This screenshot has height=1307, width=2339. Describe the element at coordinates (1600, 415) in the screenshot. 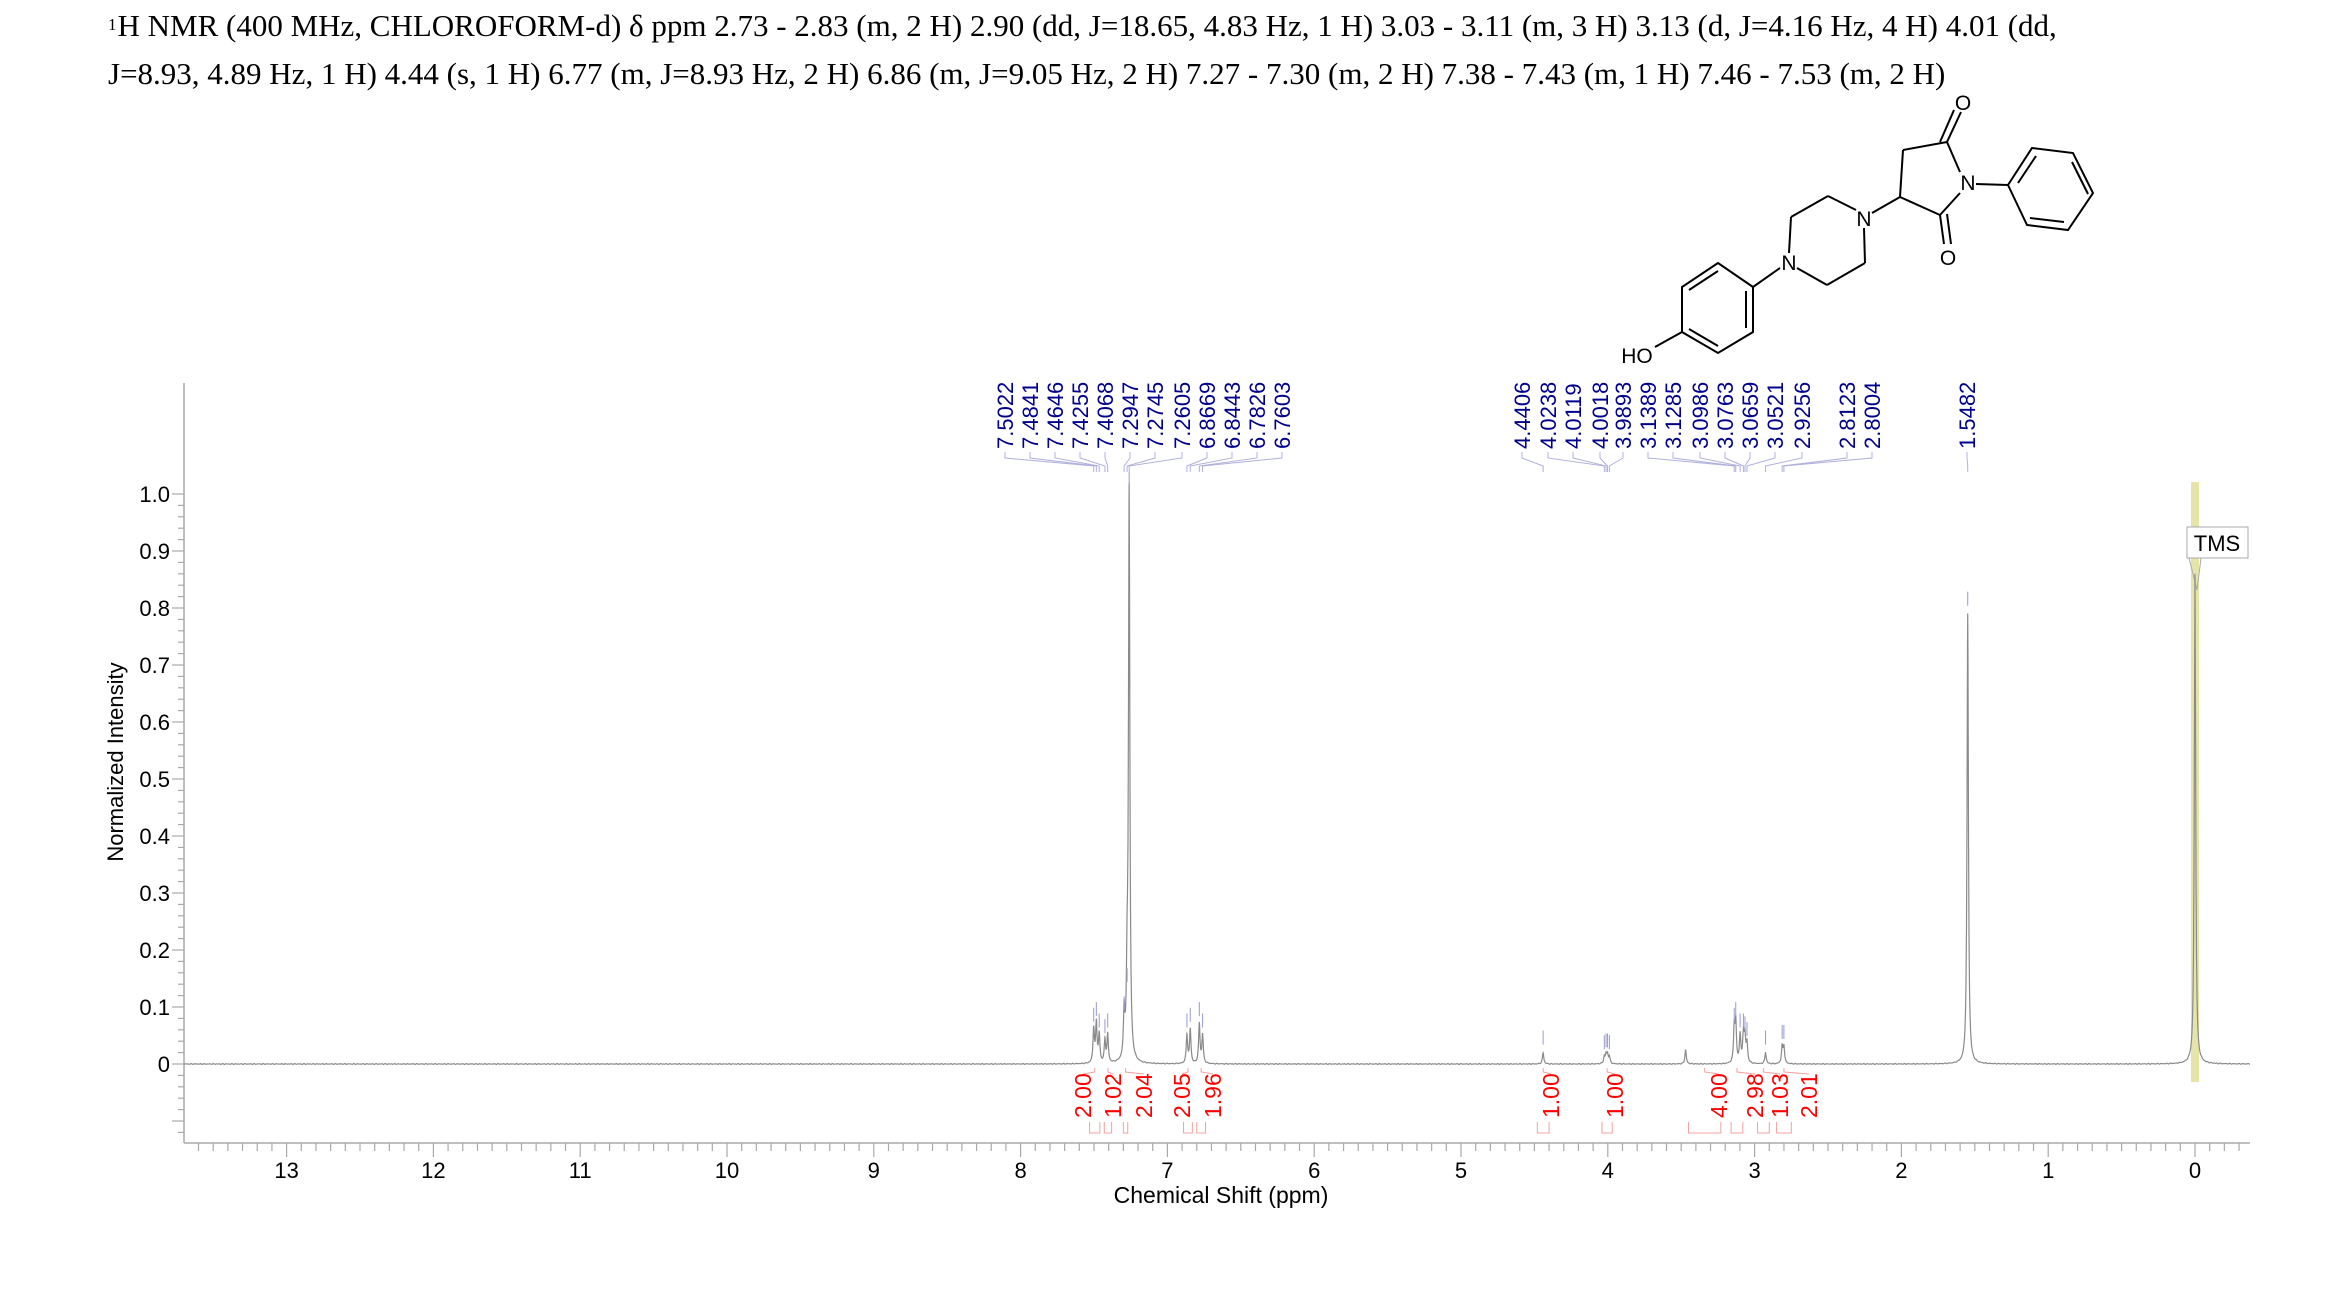

I see `peak-label: 4.0018` at that location.